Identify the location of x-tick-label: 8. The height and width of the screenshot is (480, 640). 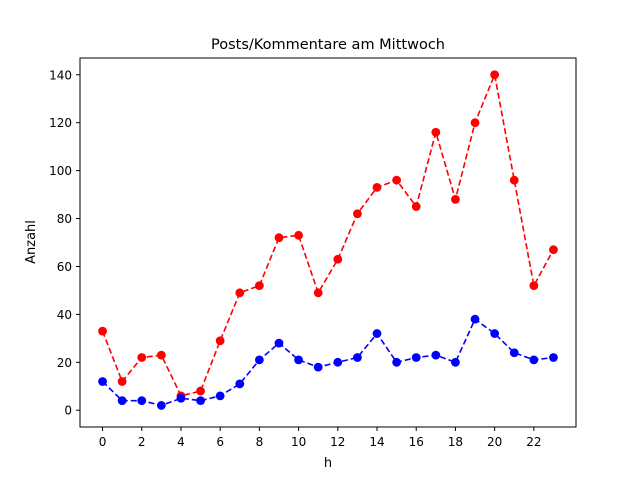
(260, 442).